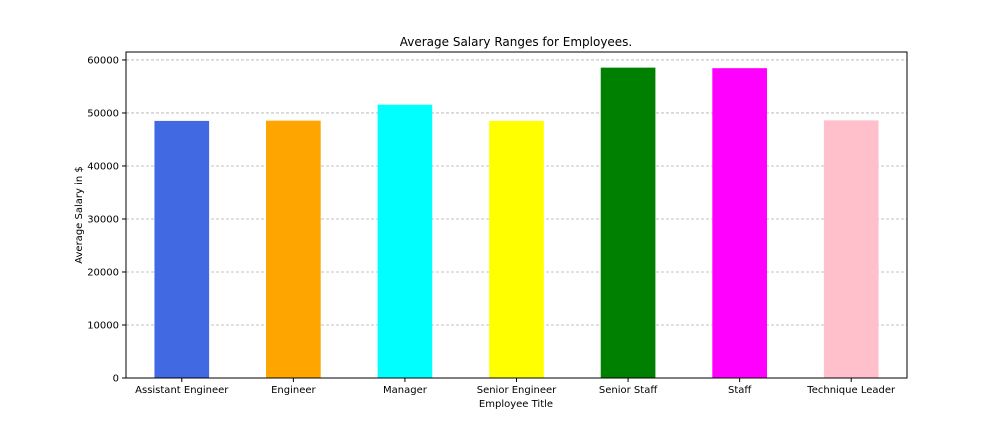 The height and width of the screenshot is (436, 1008). What do you see at coordinates (628, 390) in the screenshot?
I see `x-tick-label: Senior Staff` at bounding box center [628, 390].